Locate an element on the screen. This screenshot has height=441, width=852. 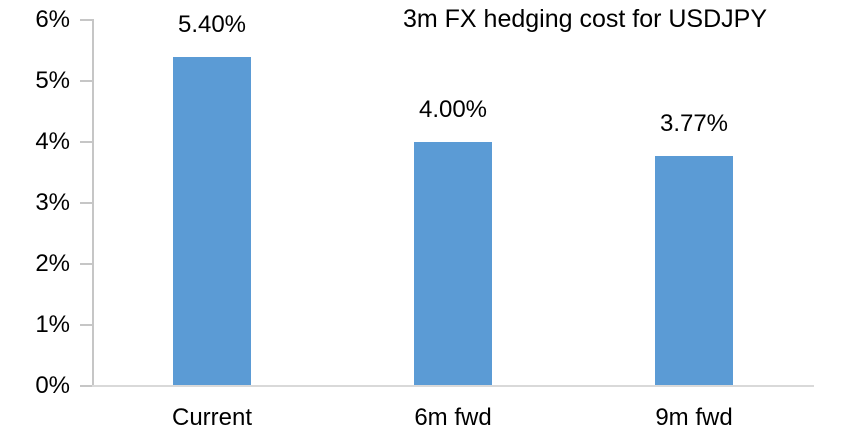
x-axis-baseline is located at coordinates (453, 386).